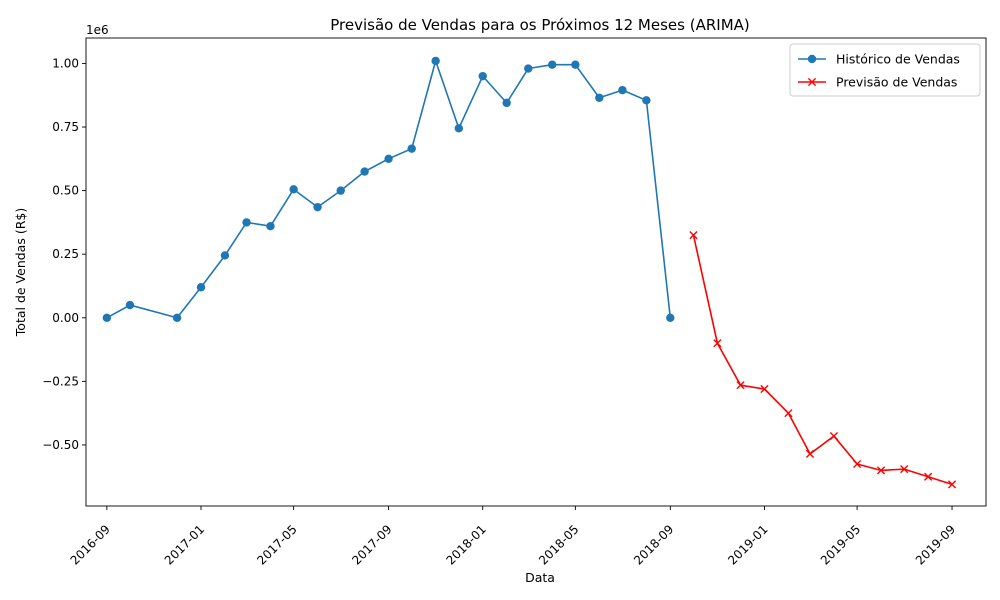  Describe the element at coordinates (65, 254) in the screenshot. I see `y-tick-label: 0.25` at that location.